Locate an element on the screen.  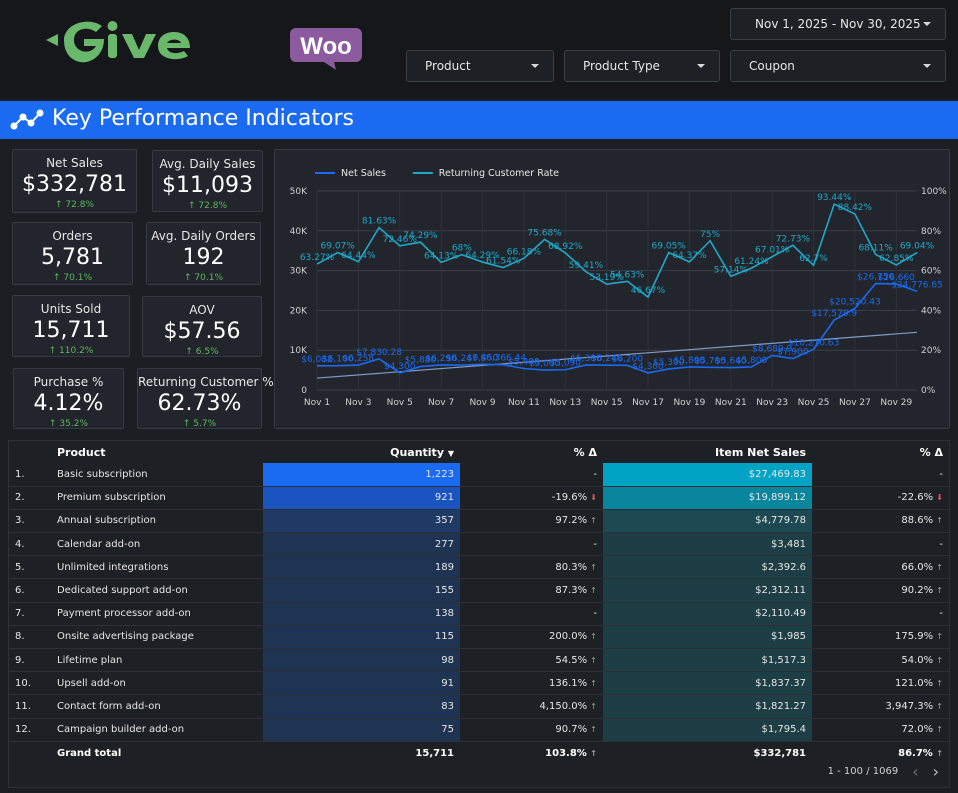
col-header-quantity: Quantity ▼ is located at coordinates (422, 452).